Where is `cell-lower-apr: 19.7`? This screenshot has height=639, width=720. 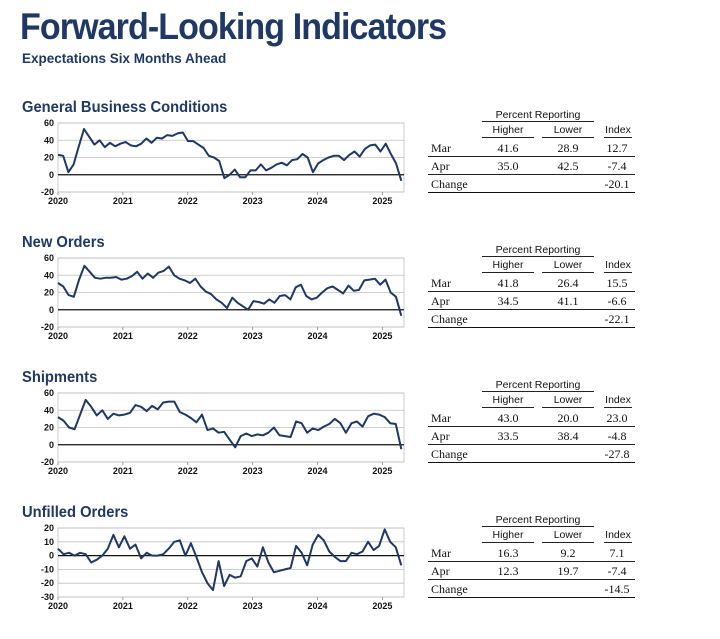
cell-lower-apr: 19.7 is located at coordinates (568, 571).